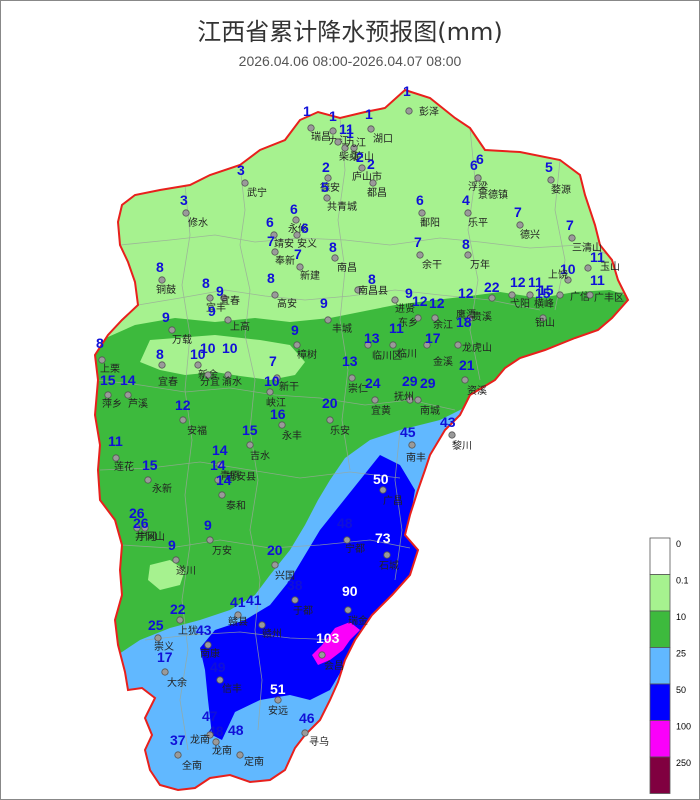 The height and width of the screenshot is (800, 700). What do you see at coordinates (210, 364) in the screenshot?
I see `station: 10 分宜` at bounding box center [210, 364].